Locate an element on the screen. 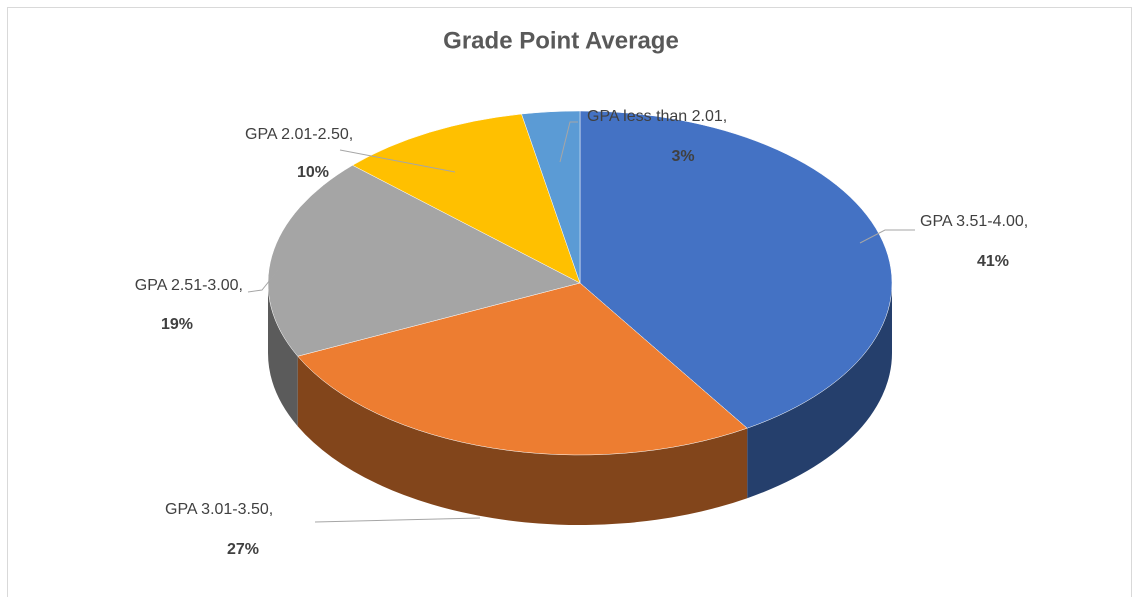  slice-label: GPA less than 2.01, is located at coordinates (657, 116).